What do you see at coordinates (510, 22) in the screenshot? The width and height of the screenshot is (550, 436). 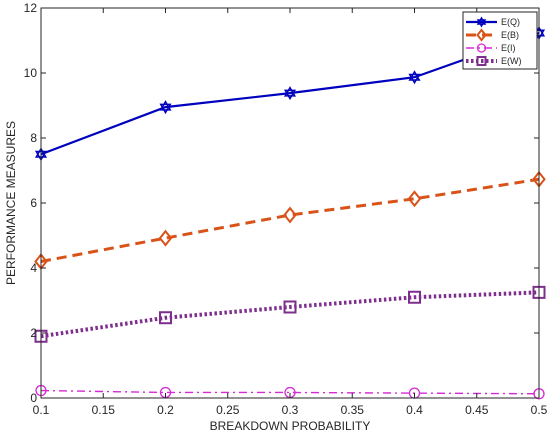 I see `legend-label: E(Q)` at bounding box center [510, 22].